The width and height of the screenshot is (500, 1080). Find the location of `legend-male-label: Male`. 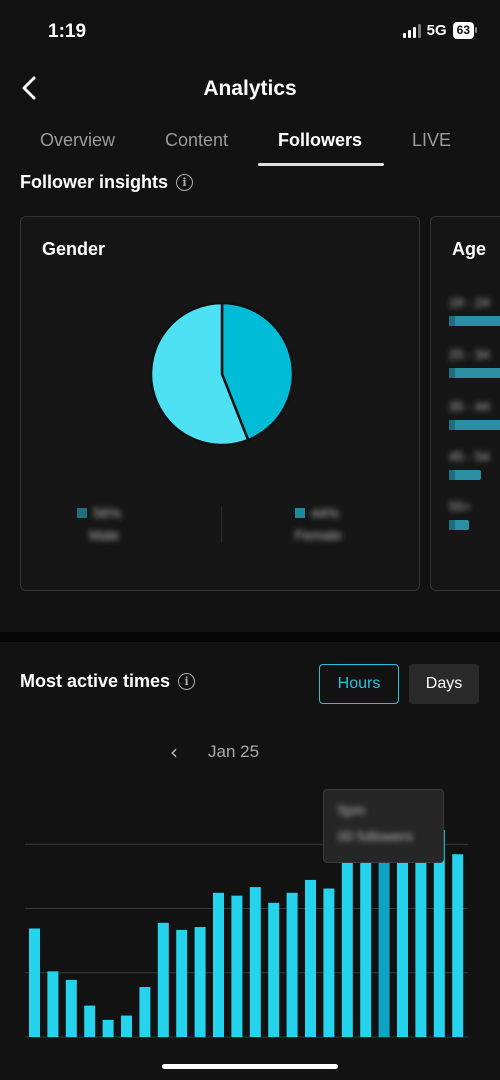

legend-male-label: Male is located at coordinates (104, 535).